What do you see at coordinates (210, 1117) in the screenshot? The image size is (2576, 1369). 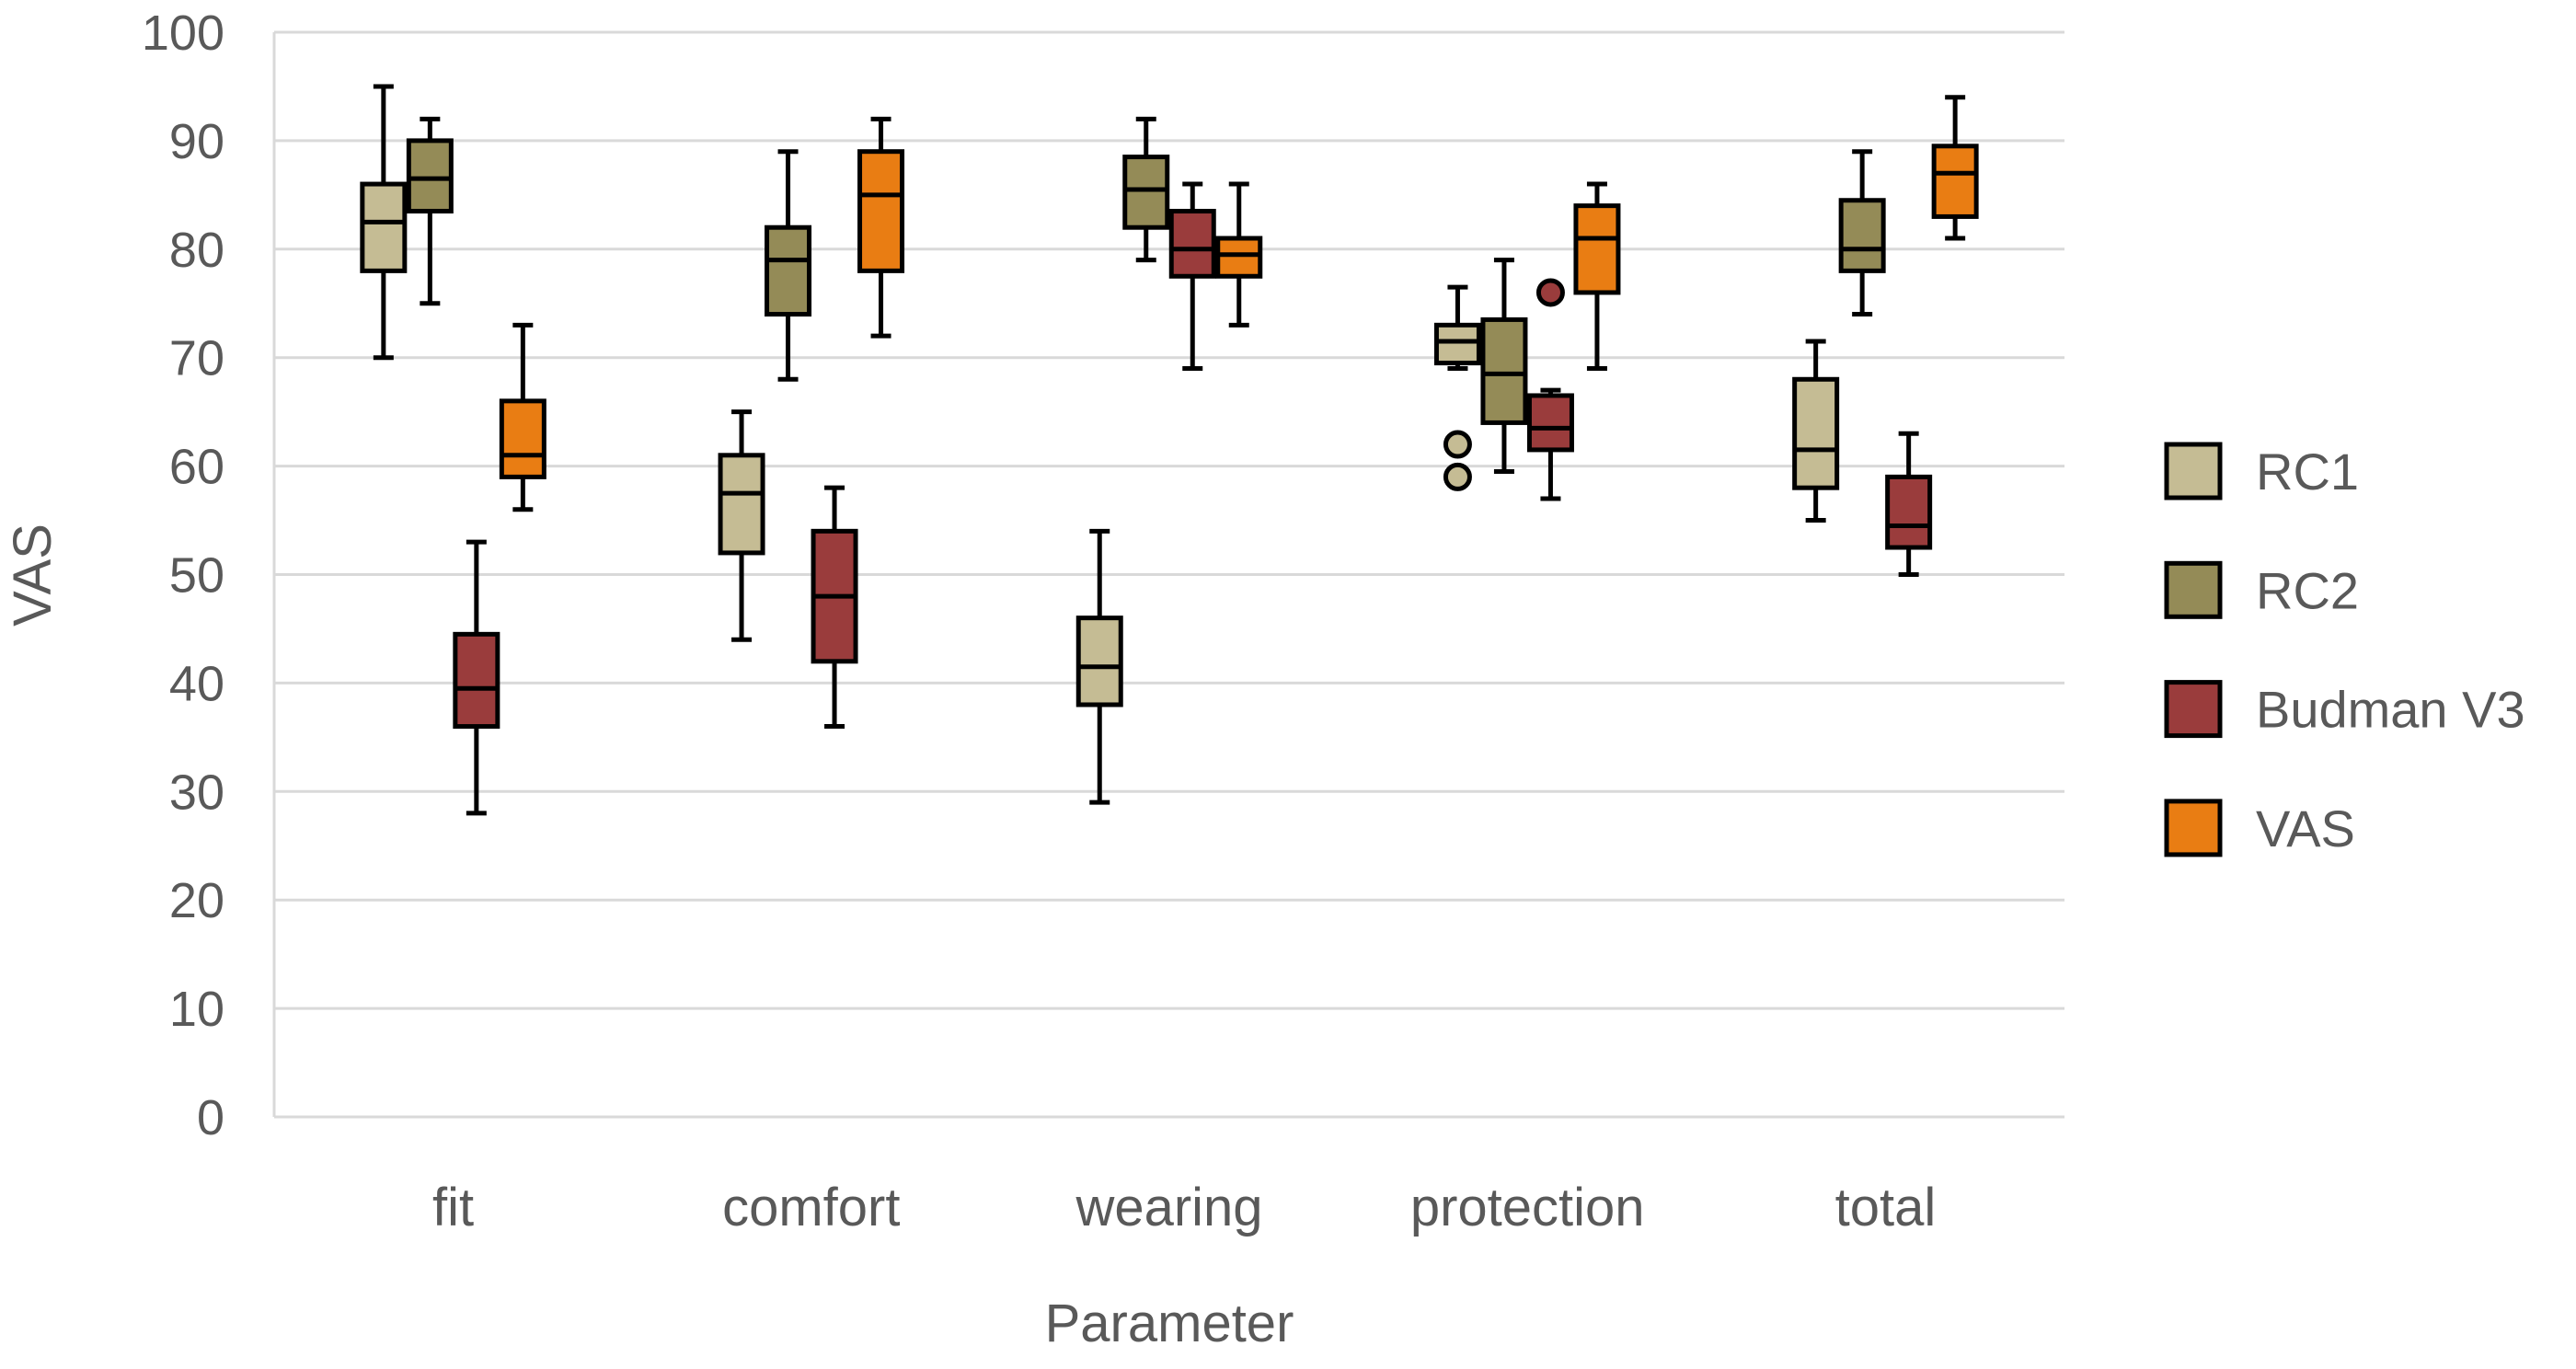 I see `y-tick-label-0: 0` at bounding box center [210, 1117].